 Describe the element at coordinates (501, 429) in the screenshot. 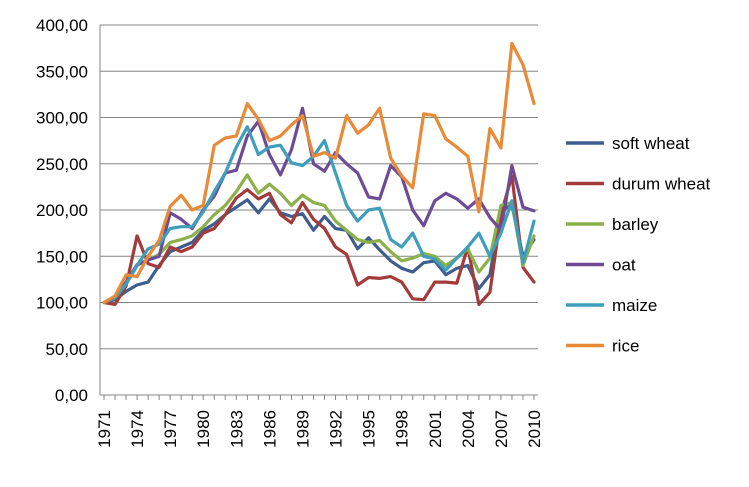

I see `x-tick-label: 2007` at that location.